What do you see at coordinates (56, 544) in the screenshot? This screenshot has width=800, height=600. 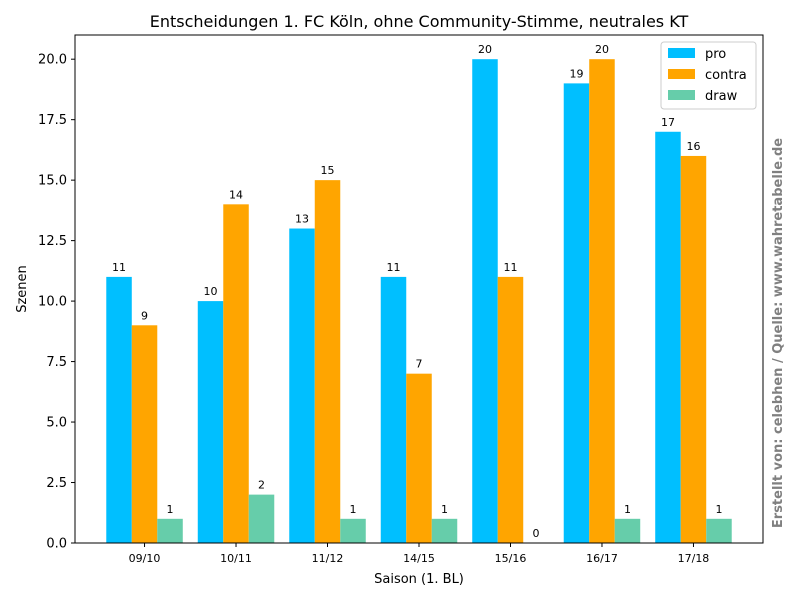 I see `y-tick-label: 0.0` at bounding box center [56, 544].